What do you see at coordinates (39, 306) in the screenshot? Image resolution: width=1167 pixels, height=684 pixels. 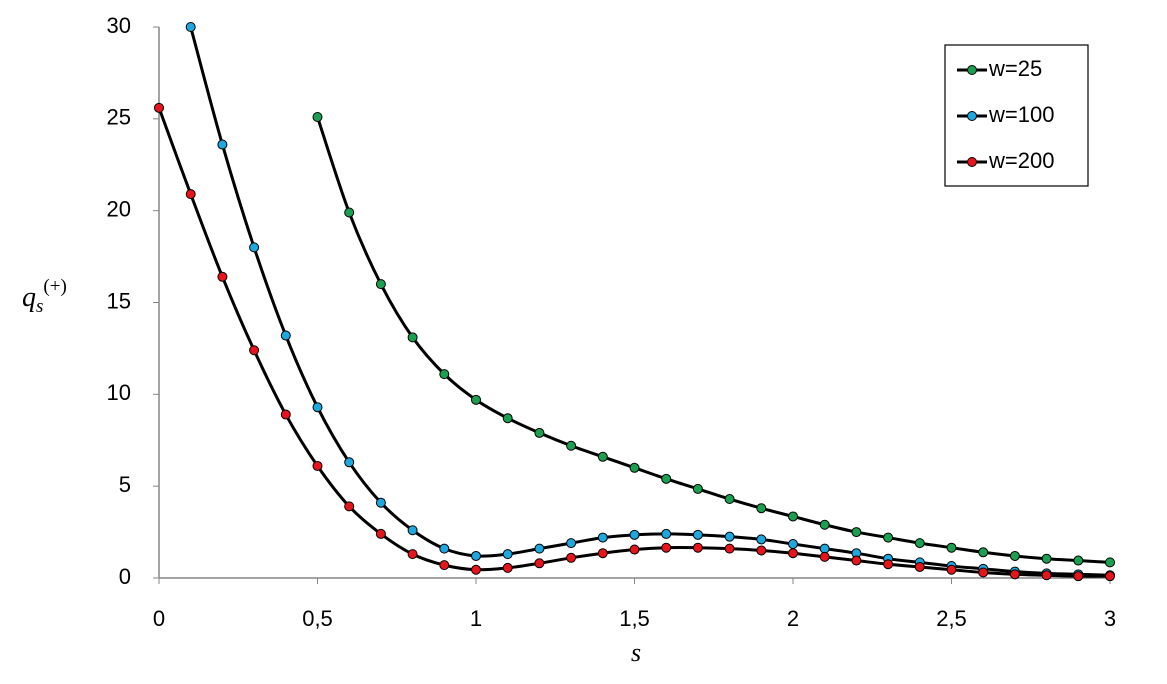 I see `y-label-sub: s` at bounding box center [39, 306].